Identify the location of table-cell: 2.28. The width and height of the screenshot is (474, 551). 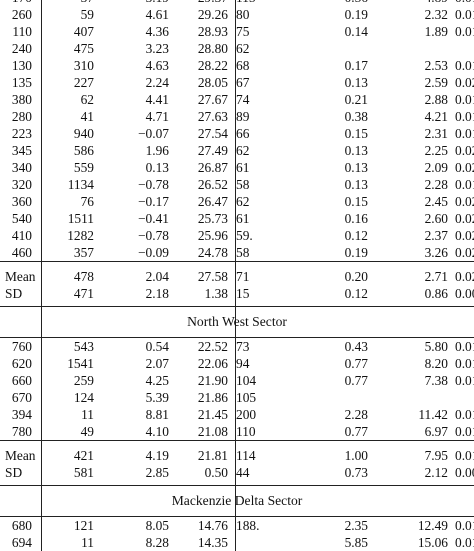
(436, 184).